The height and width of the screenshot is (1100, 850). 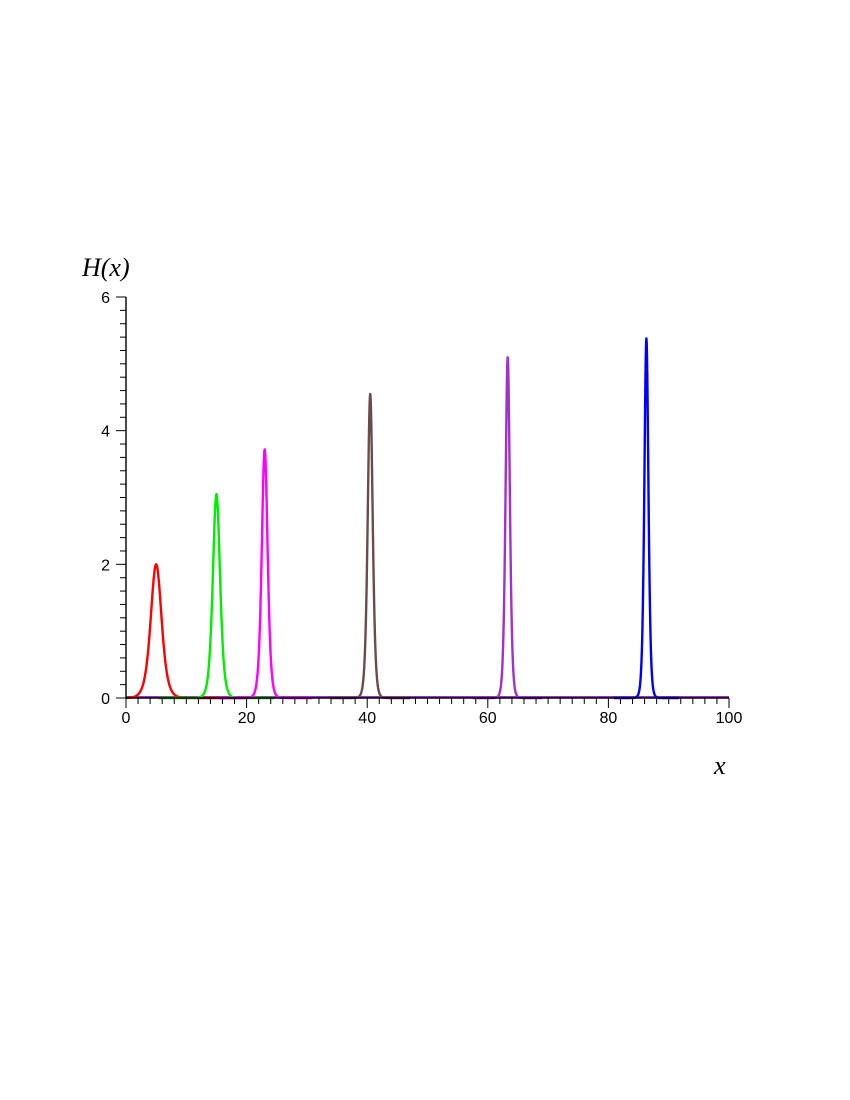 I want to click on x-tick-label: 100, so click(x=729, y=718).